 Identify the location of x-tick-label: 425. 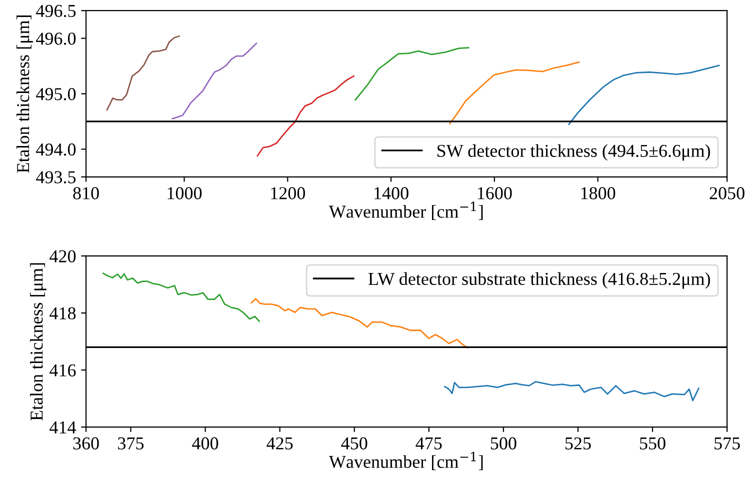
(279, 443).